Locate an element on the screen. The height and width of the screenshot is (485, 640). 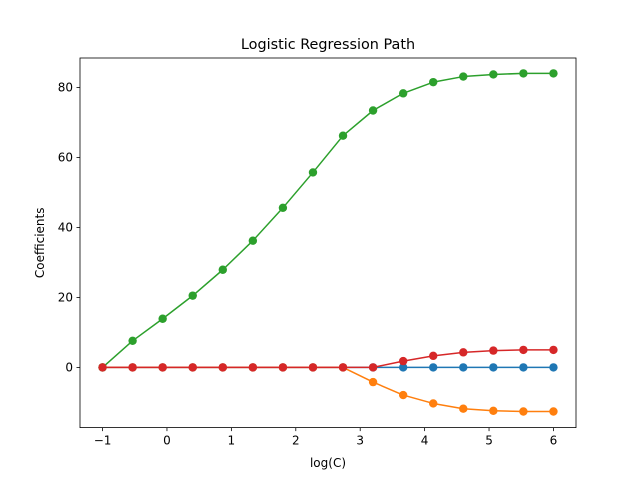
y-tick-label: 60 is located at coordinates (65, 158).